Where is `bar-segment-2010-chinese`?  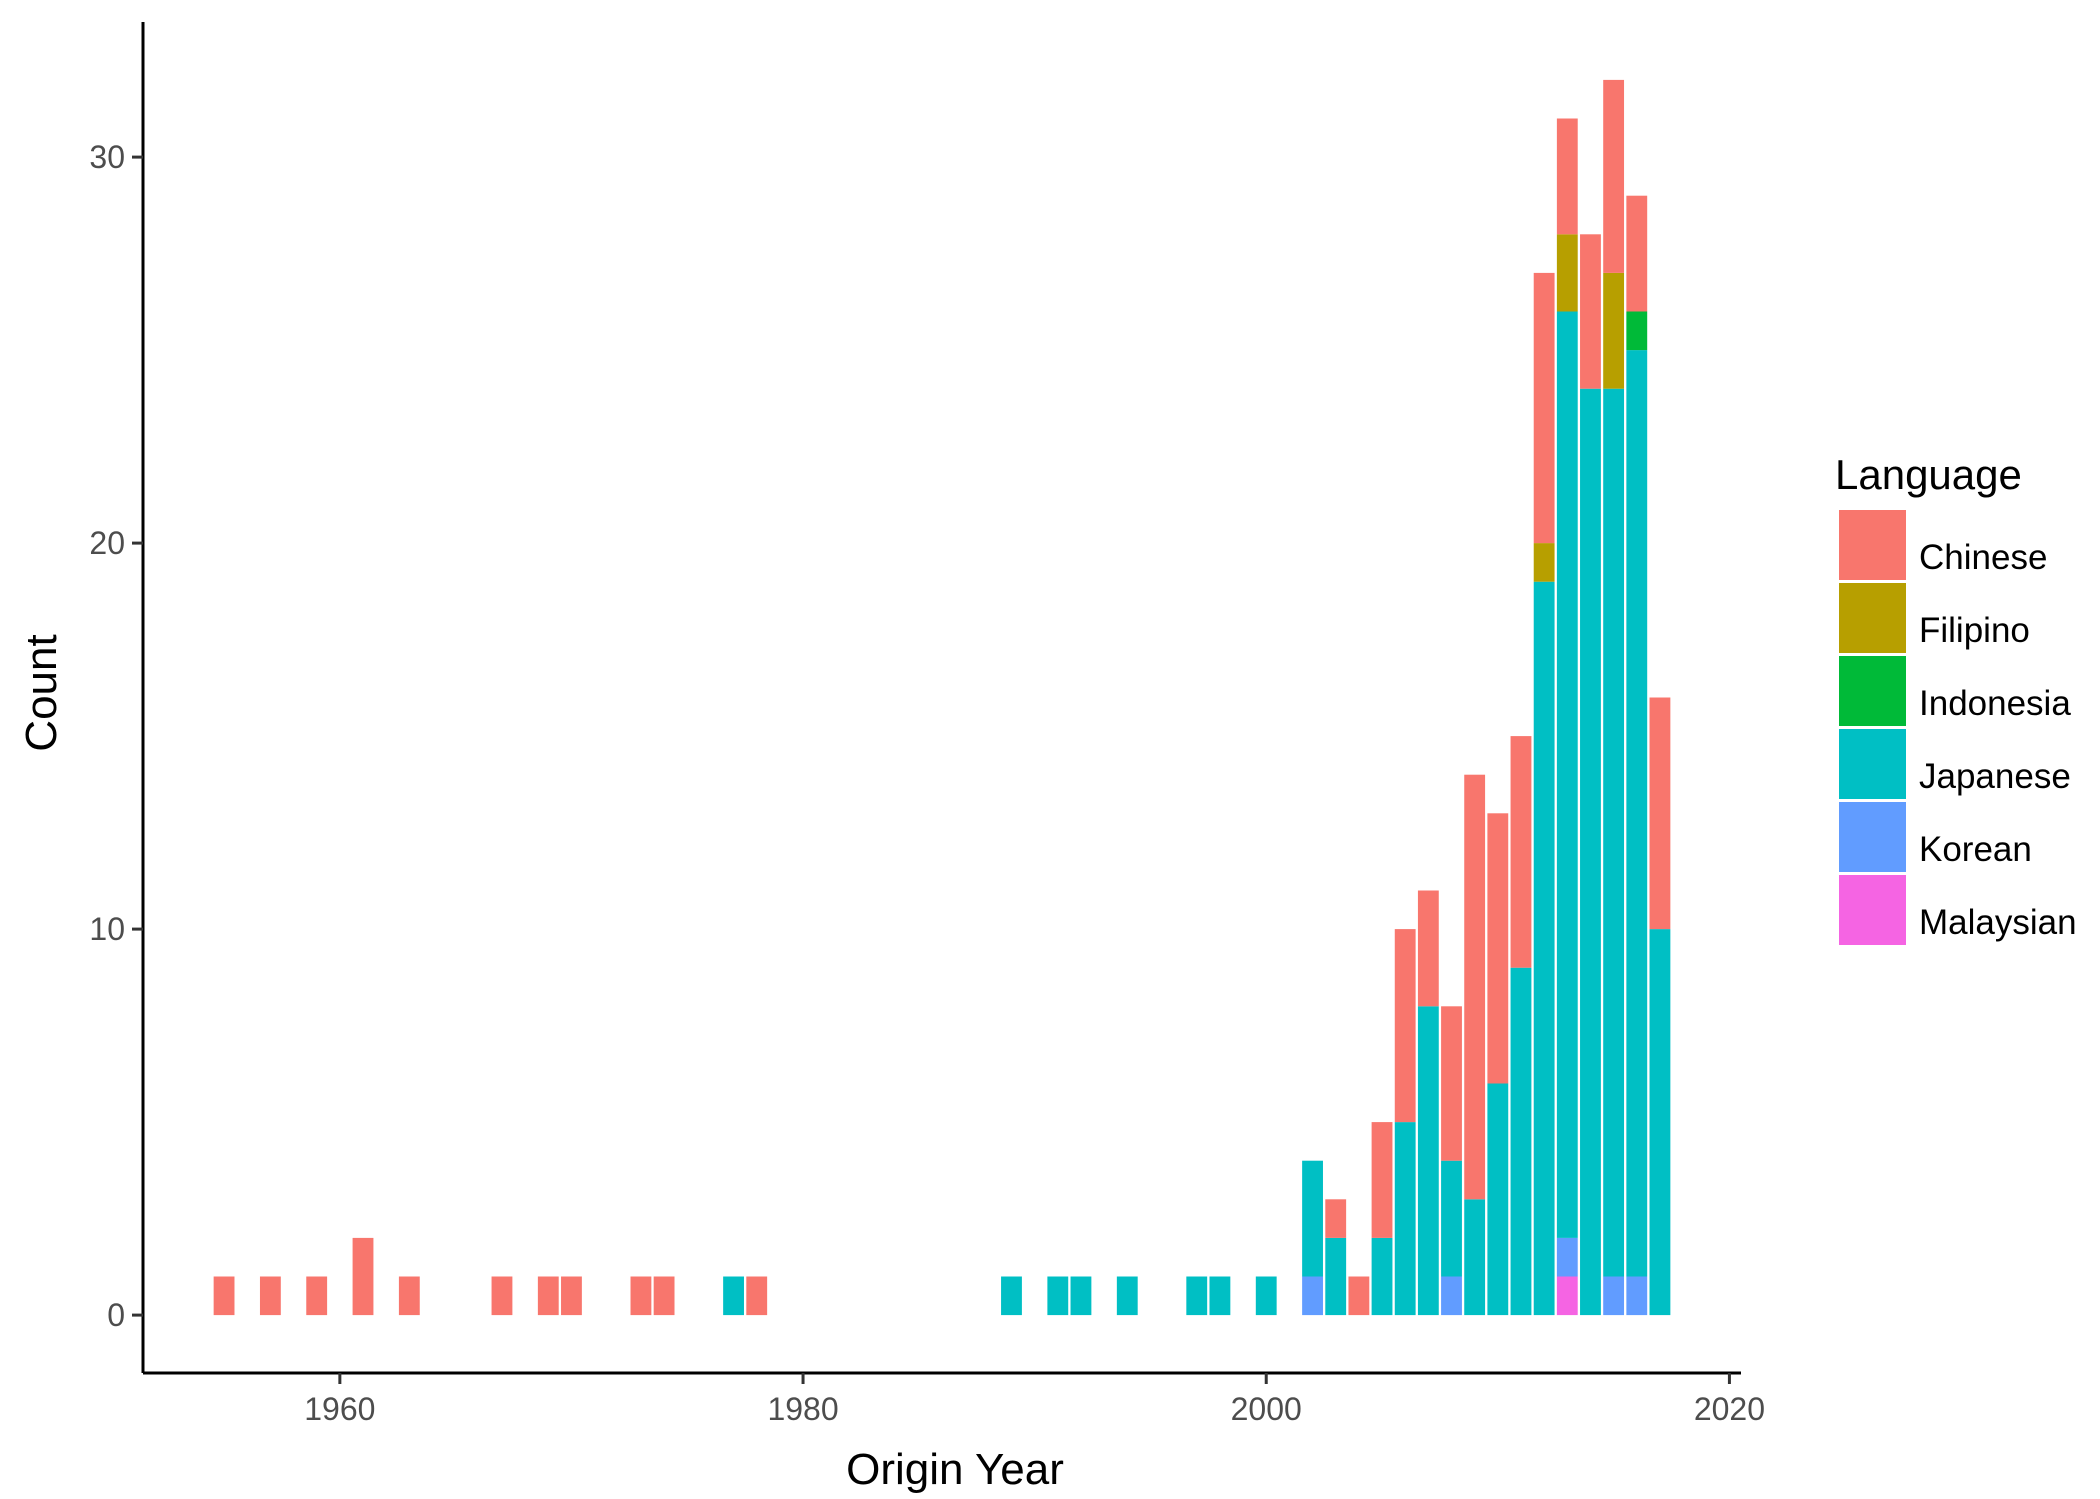
bar-segment-2010-chinese is located at coordinates (1498, 948).